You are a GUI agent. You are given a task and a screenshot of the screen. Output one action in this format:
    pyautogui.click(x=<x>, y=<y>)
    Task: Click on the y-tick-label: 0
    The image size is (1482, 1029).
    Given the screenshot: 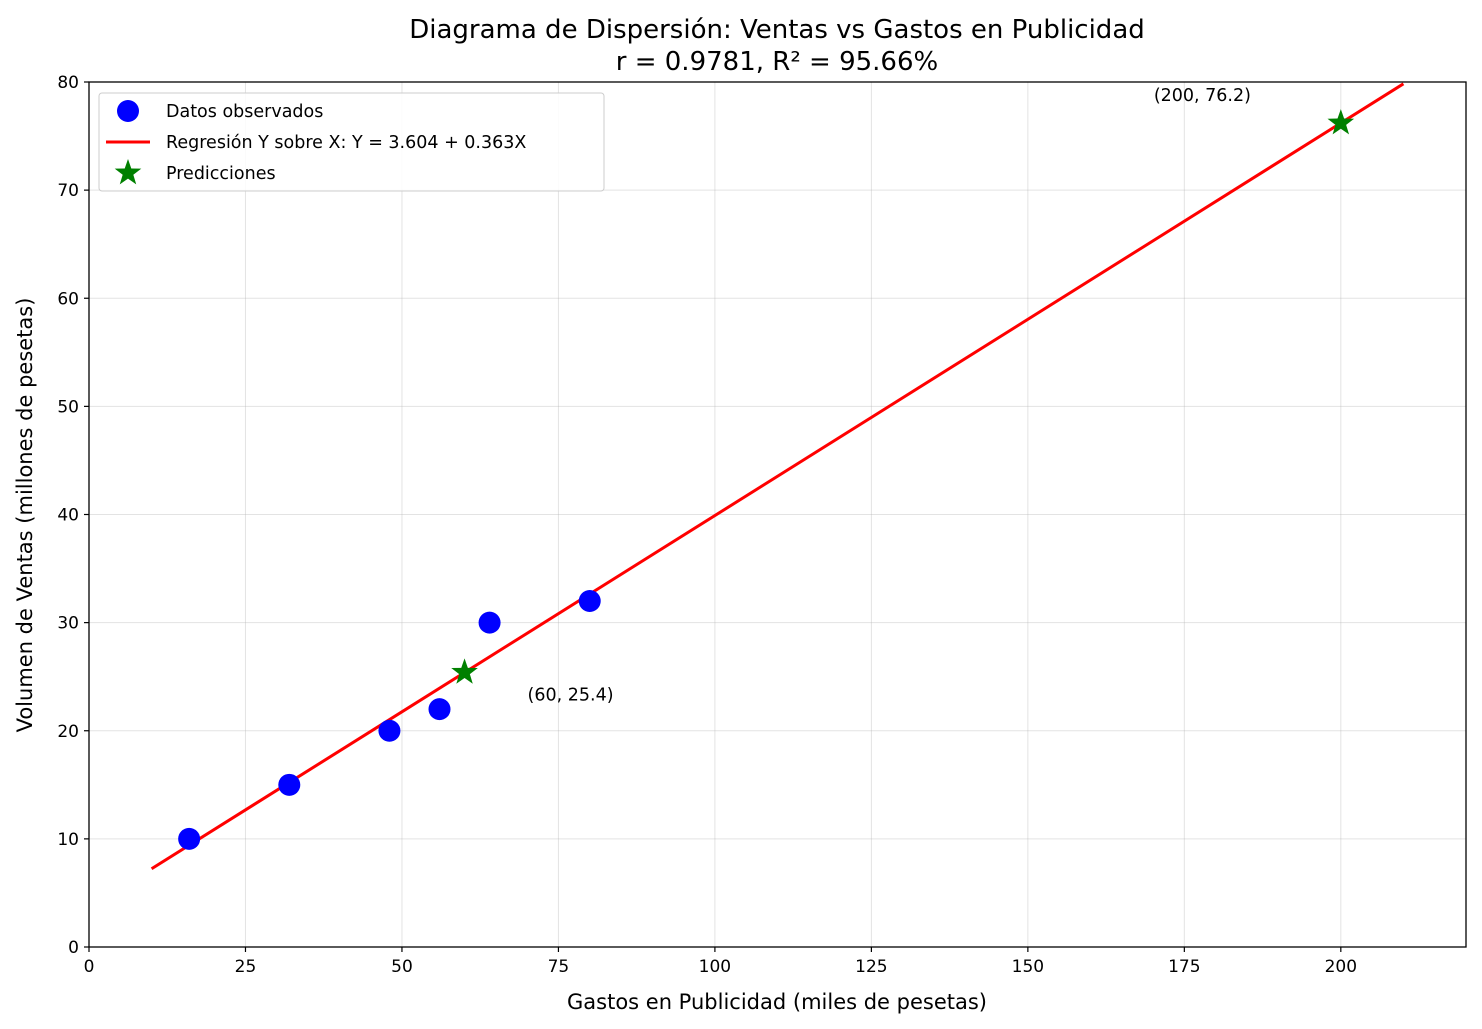 What is the action you would take?
    pyautogui.click(x=73, y=948)
    